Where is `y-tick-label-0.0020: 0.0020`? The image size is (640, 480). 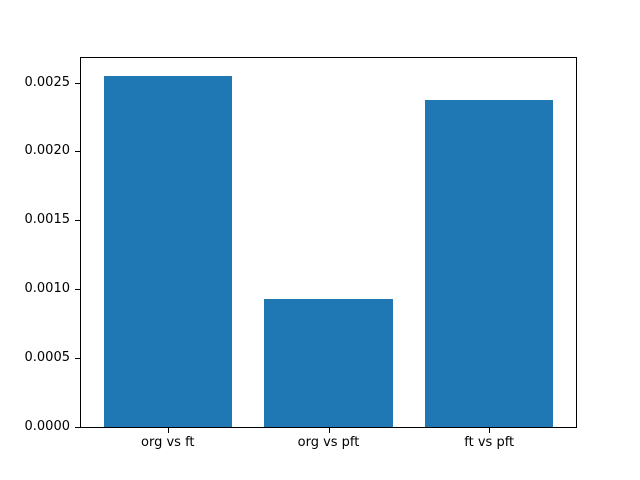
y-tick-label-0.0020: 0.0020 is located at coordinates (47, 151).